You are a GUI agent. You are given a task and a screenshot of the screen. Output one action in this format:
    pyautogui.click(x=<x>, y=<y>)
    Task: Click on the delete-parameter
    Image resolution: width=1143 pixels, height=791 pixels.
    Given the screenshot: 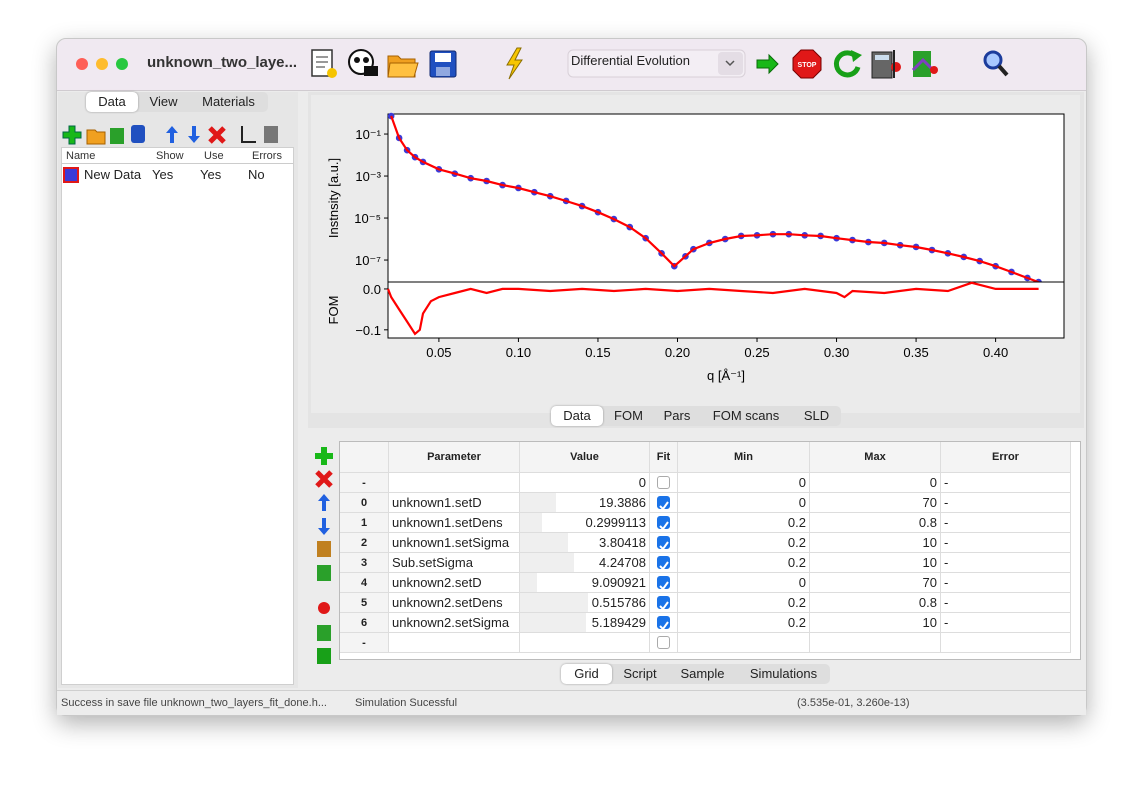 What is the action you would take?
    pyautogui.click(x=324, y=479)
    